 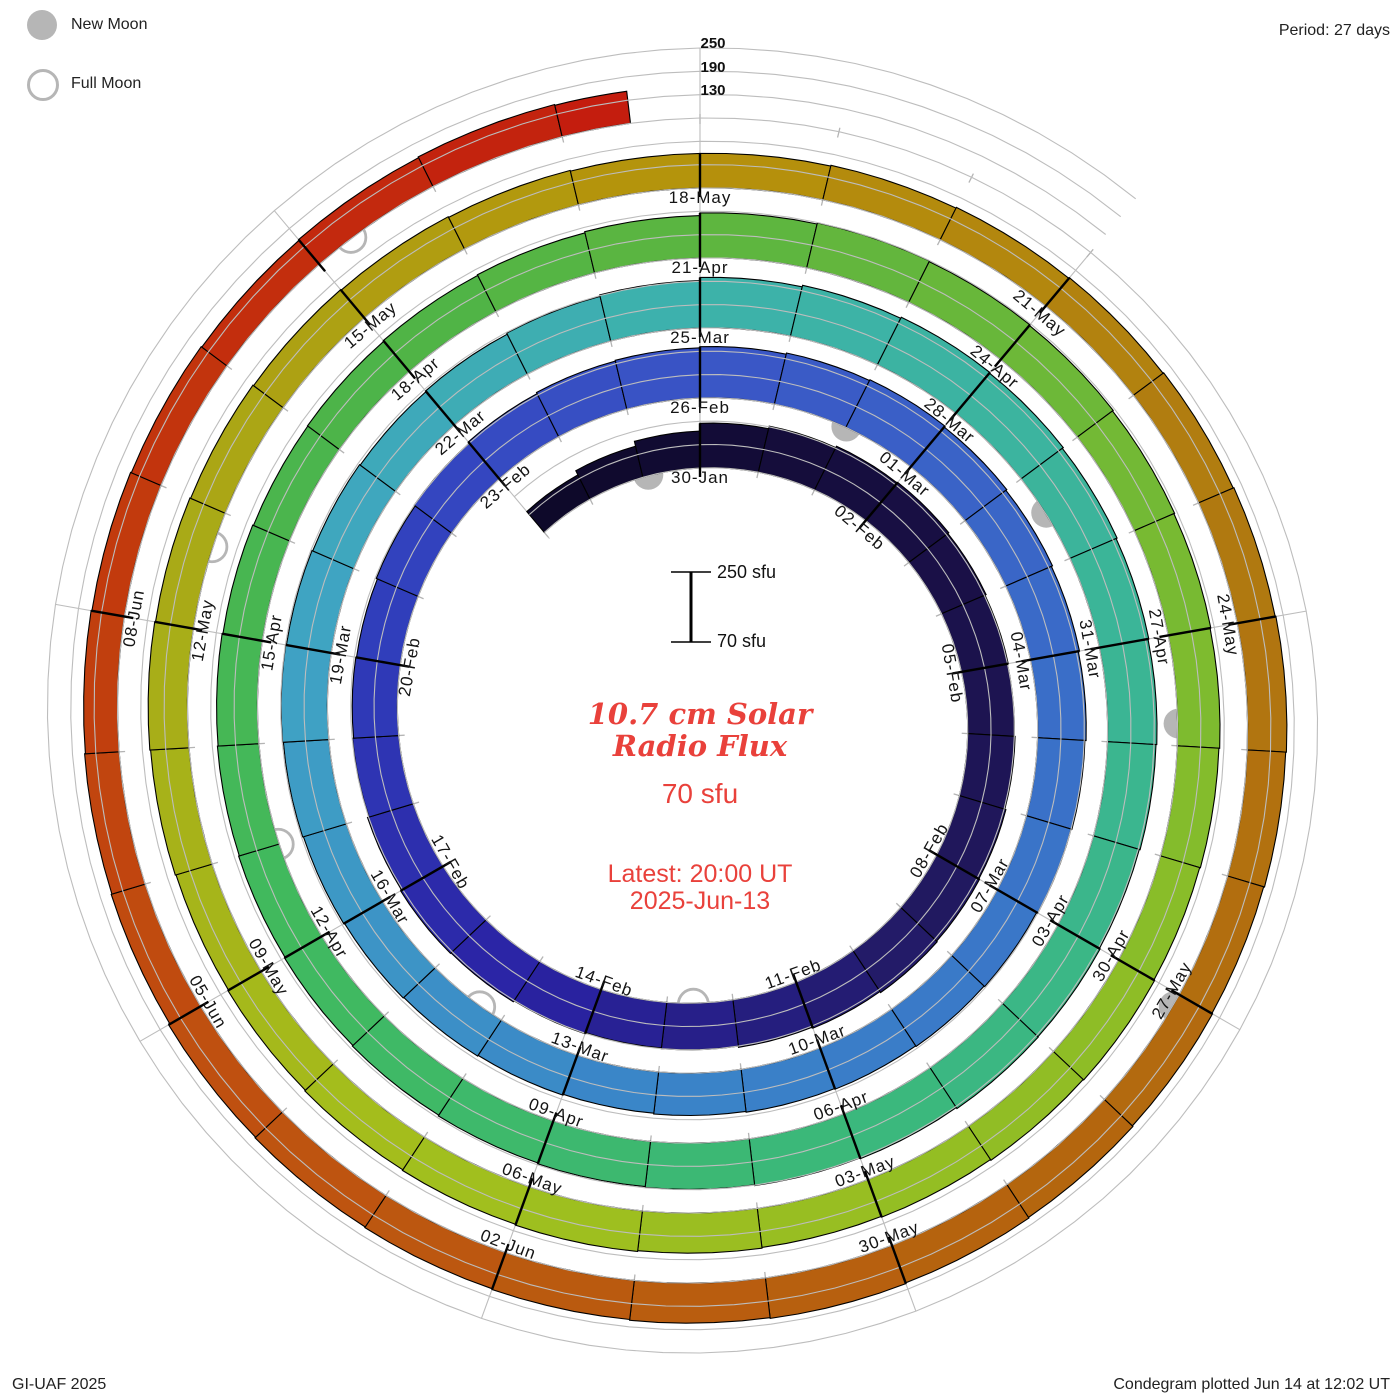 I want to click on radial-scale-190: 190, so click(x=713, y=67).